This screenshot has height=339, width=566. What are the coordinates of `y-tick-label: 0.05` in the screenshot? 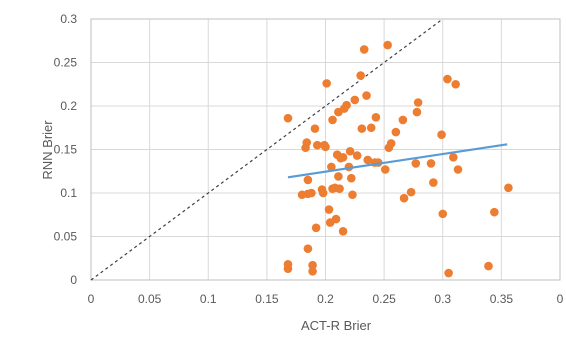 It's located at (66, 237).